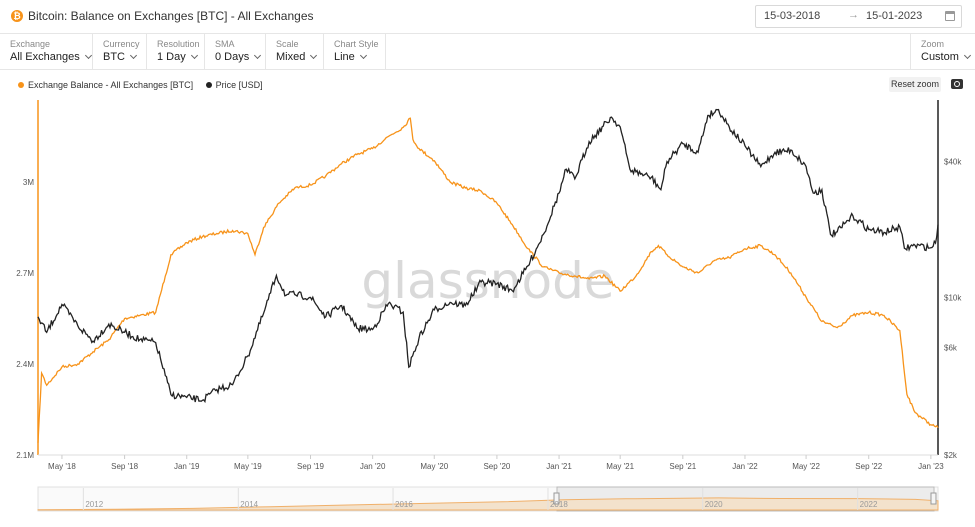 This screenshot has width=975, height=527. Describe the element at coordinates (496, 466) in the screenshot. I see `x-tick-label: Sep '20` at that location.